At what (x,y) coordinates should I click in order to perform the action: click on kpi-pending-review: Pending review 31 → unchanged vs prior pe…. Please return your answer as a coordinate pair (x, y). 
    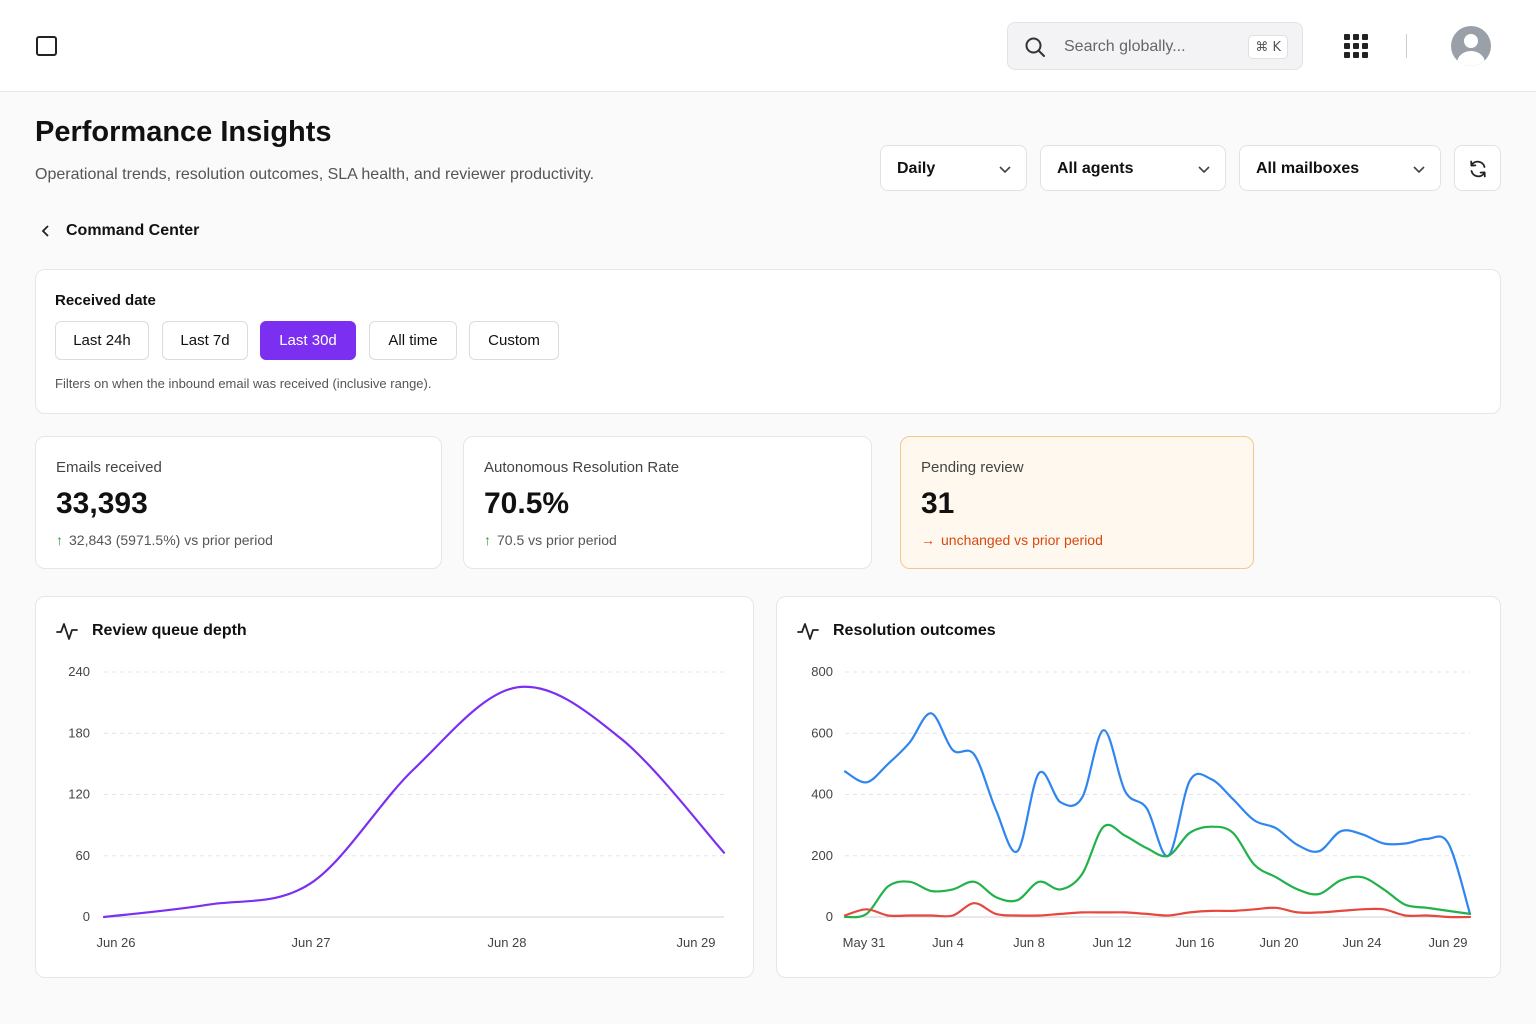
    Looking at the image, I should click on (1077, 502).